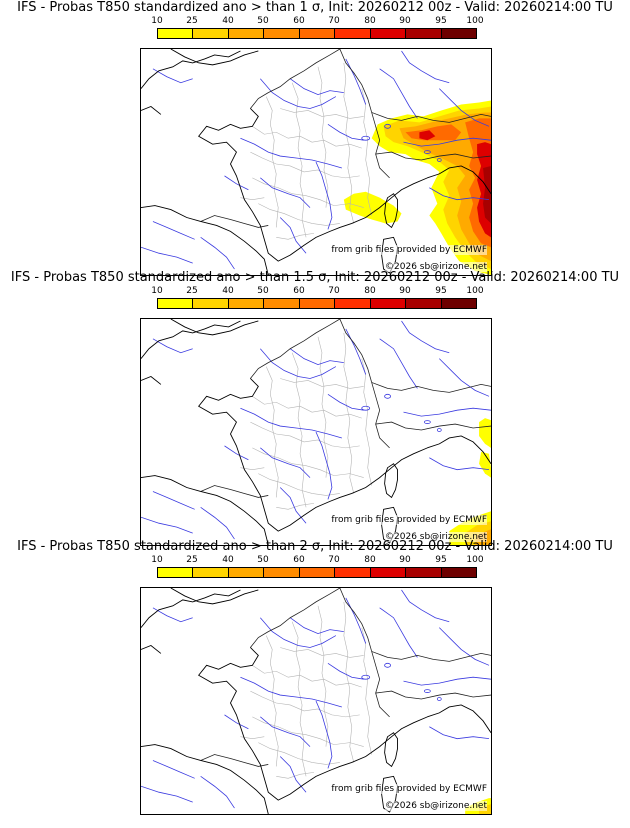 Image resolution: width=630 pixels, height=828 pixels. I want to click on copyright-credit: ©2026 sb@irizone.net, so click(436, 267).